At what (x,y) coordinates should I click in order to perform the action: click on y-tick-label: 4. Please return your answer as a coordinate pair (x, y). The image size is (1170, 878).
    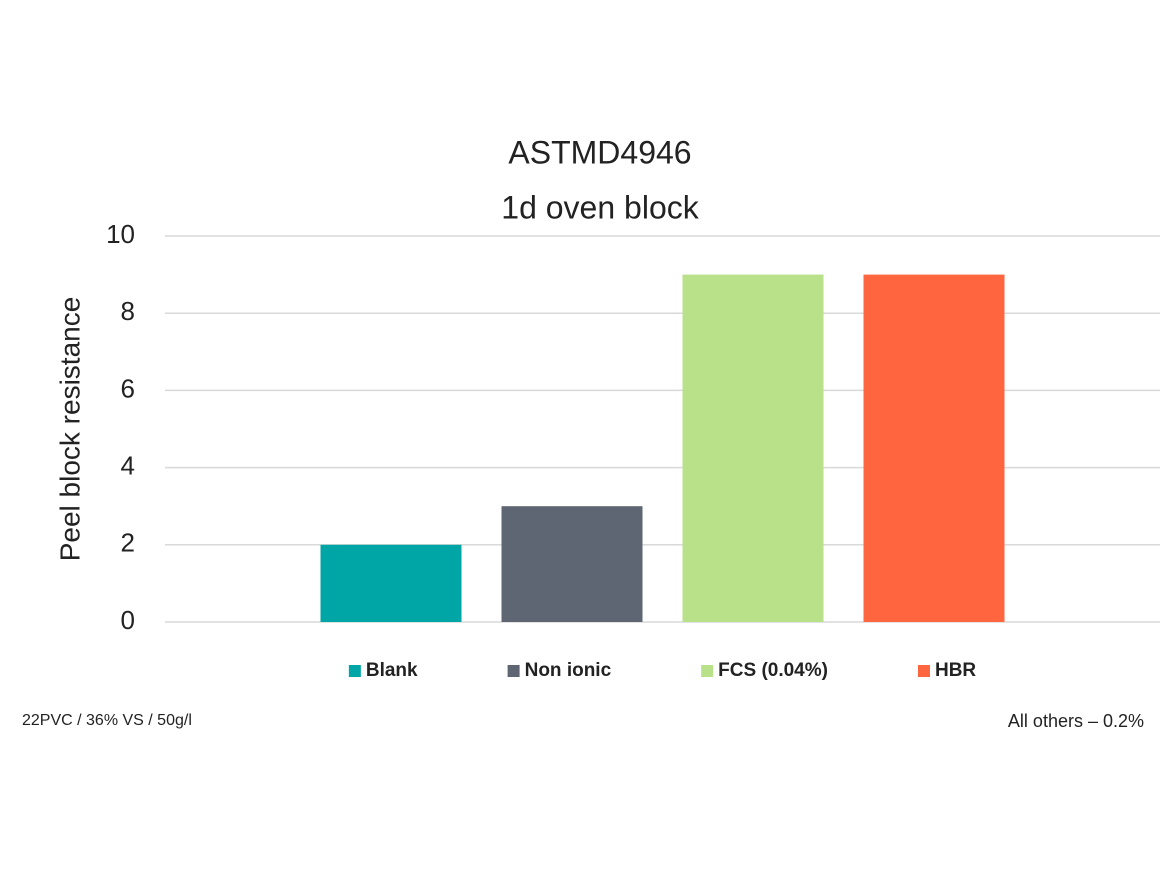
    Looking at the image, I should click on (128, 465).